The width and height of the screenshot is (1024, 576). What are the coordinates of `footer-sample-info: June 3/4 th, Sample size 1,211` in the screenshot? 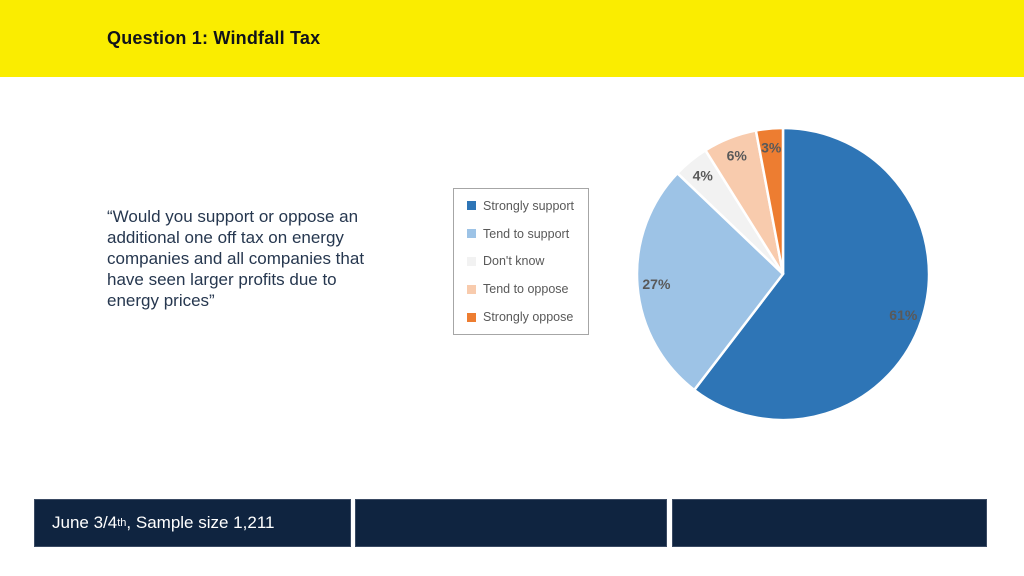 It's located at (192, 523).